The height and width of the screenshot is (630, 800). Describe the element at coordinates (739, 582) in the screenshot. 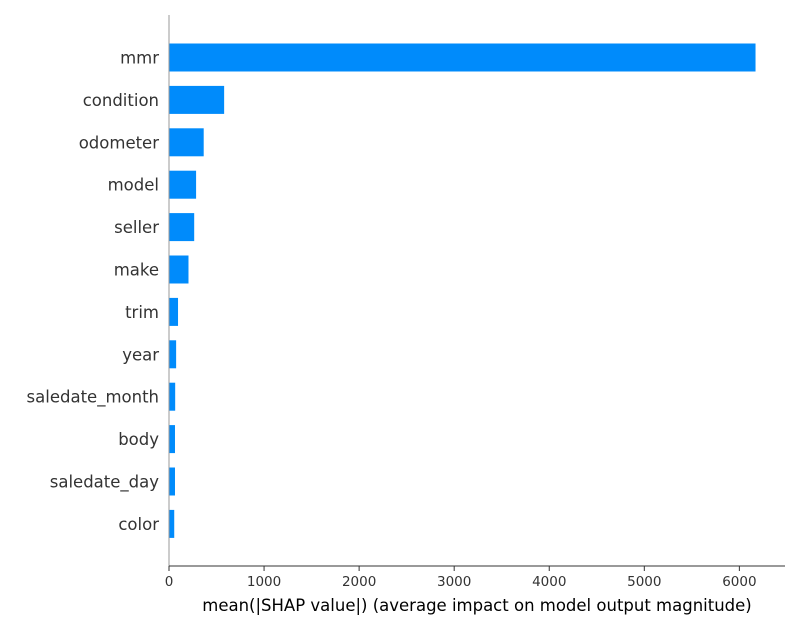

I see `x-tick-label-6000: 6000` at that location.